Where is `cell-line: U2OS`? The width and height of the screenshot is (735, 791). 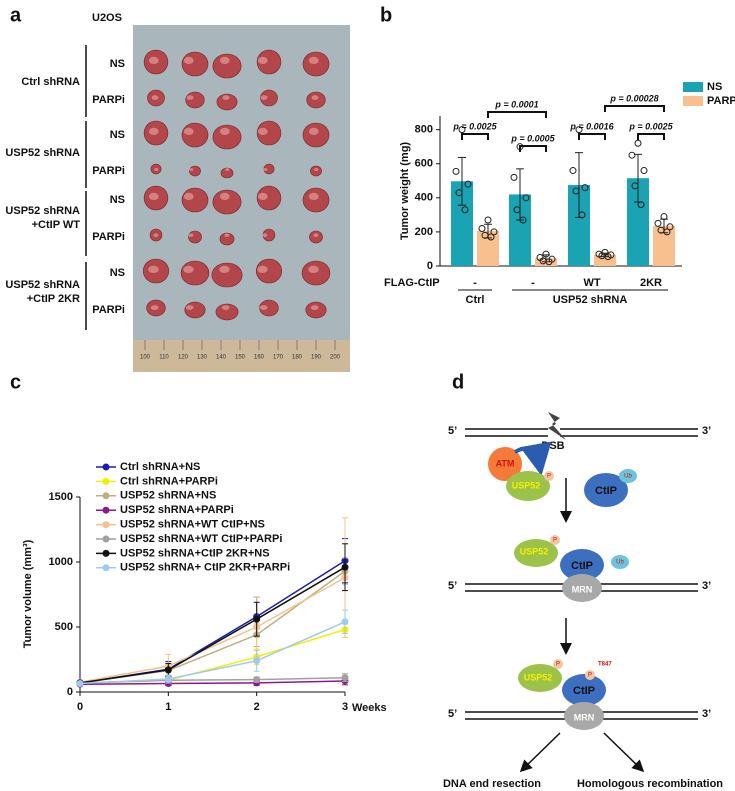
cell-line: U2OS is located at coordinates (107, 18).